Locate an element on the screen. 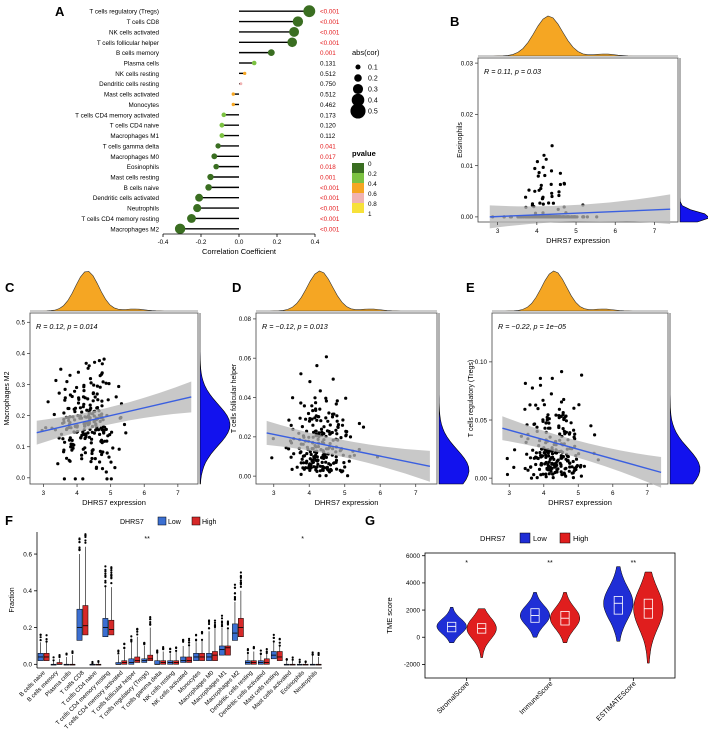 The height and width of the screenshot is (752, 708). x-tick-label: -0.2 is located at coordinates (201, 242).